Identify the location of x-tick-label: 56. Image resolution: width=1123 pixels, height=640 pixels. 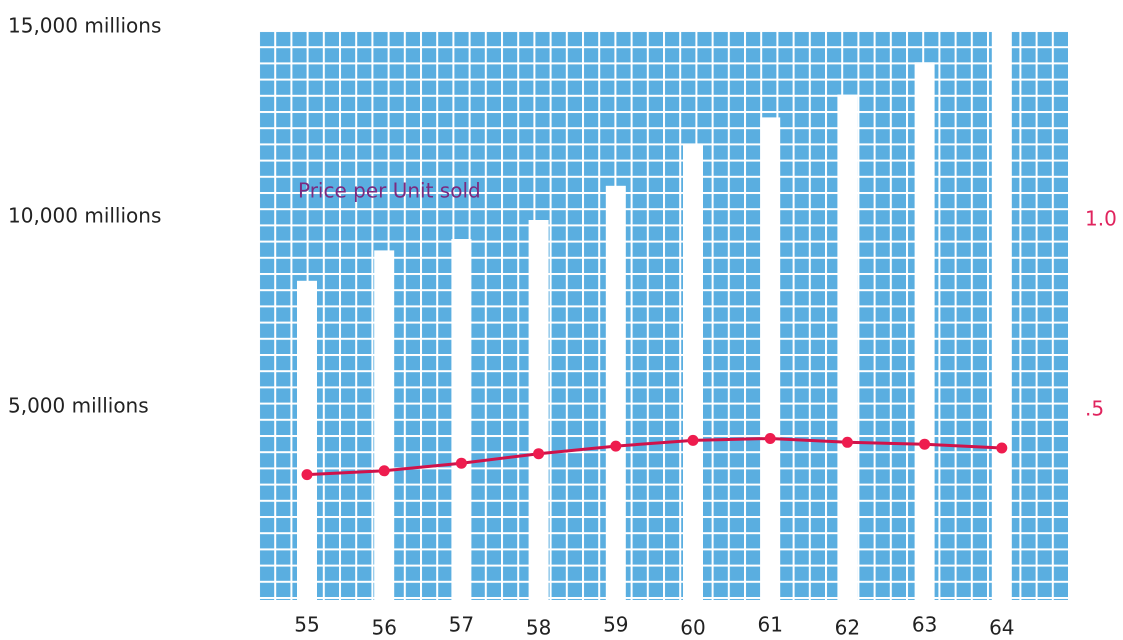
(383, 628).